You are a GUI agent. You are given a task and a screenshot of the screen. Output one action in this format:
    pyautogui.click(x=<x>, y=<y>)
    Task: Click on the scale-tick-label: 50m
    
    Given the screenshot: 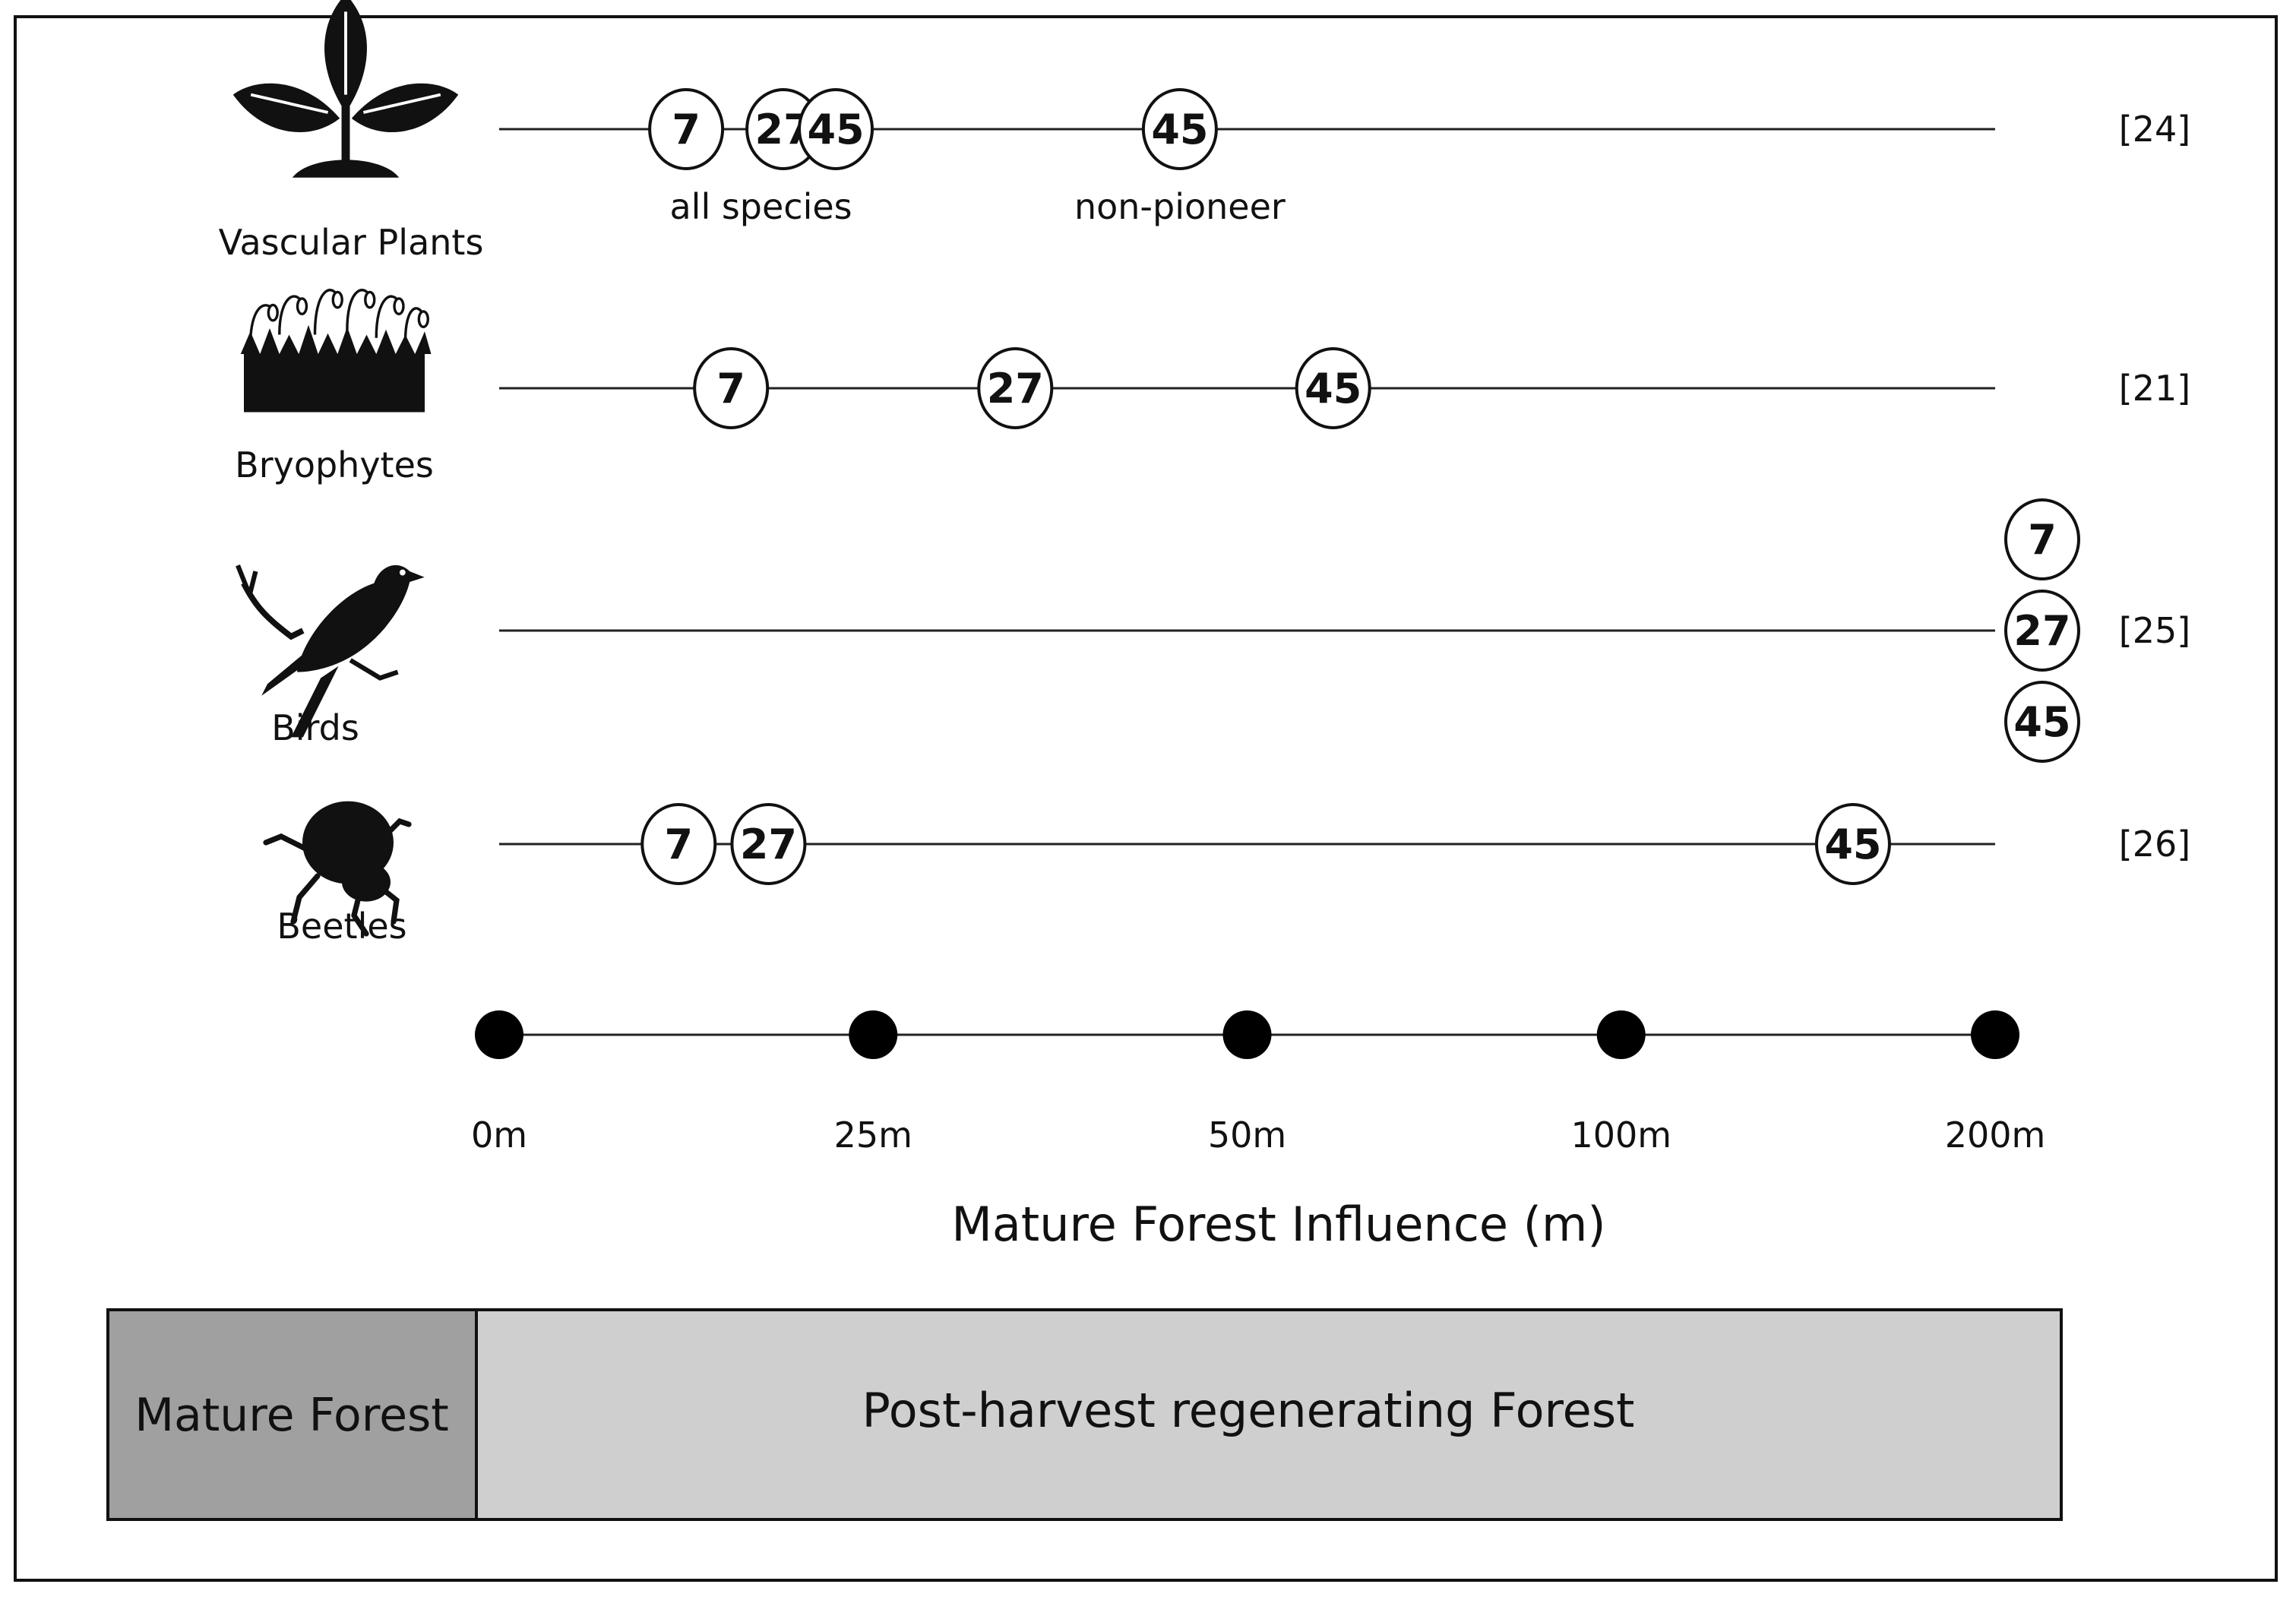 What is the action you would take?
    pyautogui.click(x=1247, y=1135)
    